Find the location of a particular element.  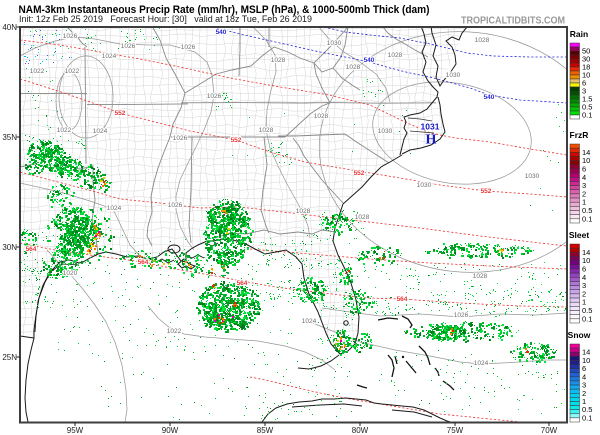

svg-text: 95W is located at coordinates (75, 430).